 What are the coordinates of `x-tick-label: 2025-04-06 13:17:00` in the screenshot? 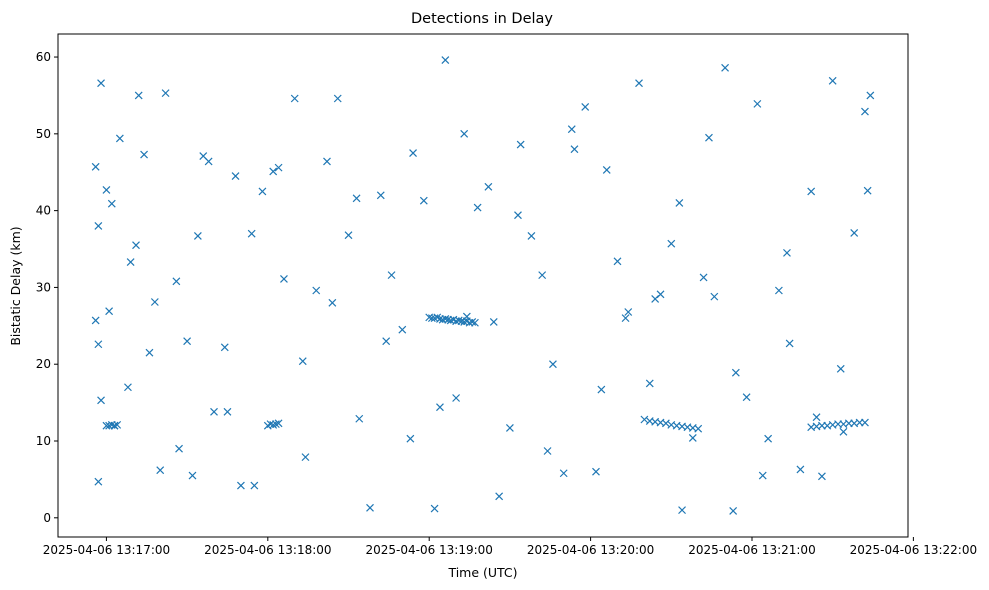 It's located at (106, 550).